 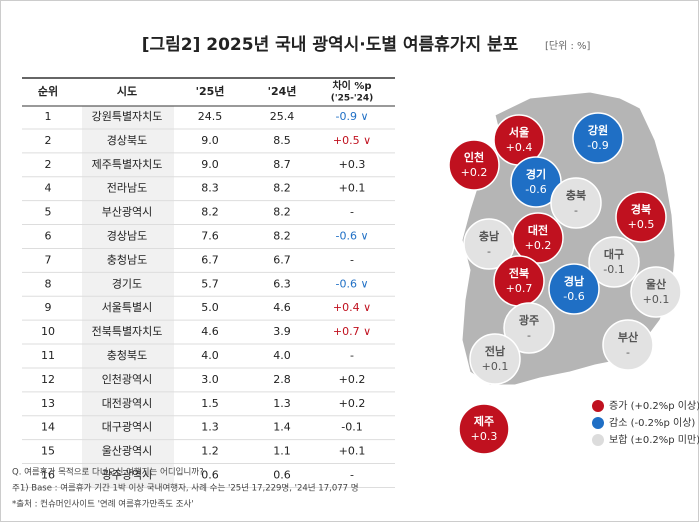 I want to click on region-name: 인천, so click(x=474, y=157).